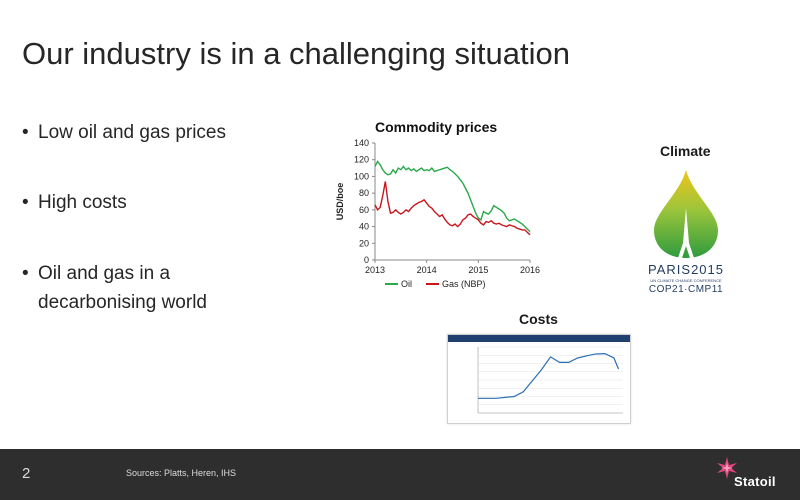 This screenshot has width=800, height=500. I want to click on y-tick-label: 40, so click(364, 227).